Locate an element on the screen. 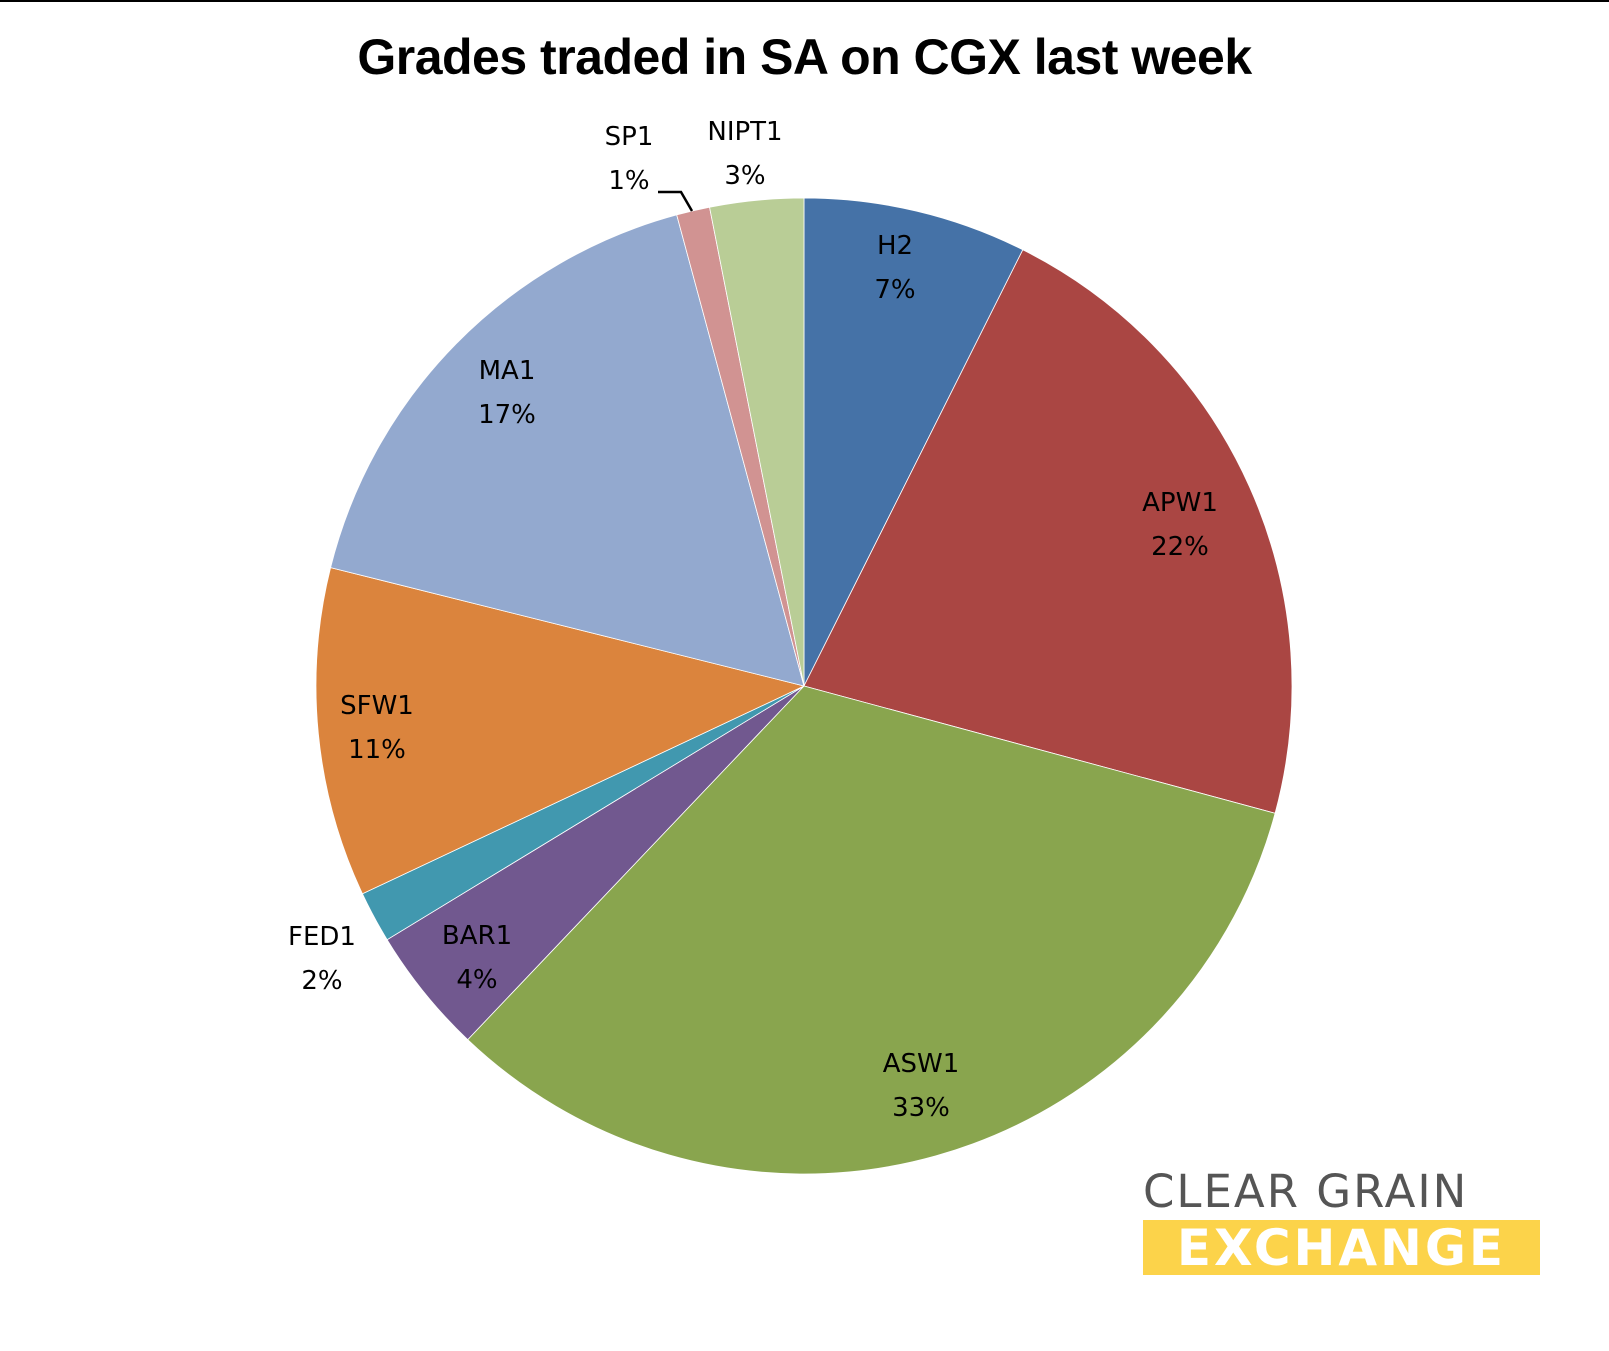  slice-ma1 is located at coordinates (567, 450).